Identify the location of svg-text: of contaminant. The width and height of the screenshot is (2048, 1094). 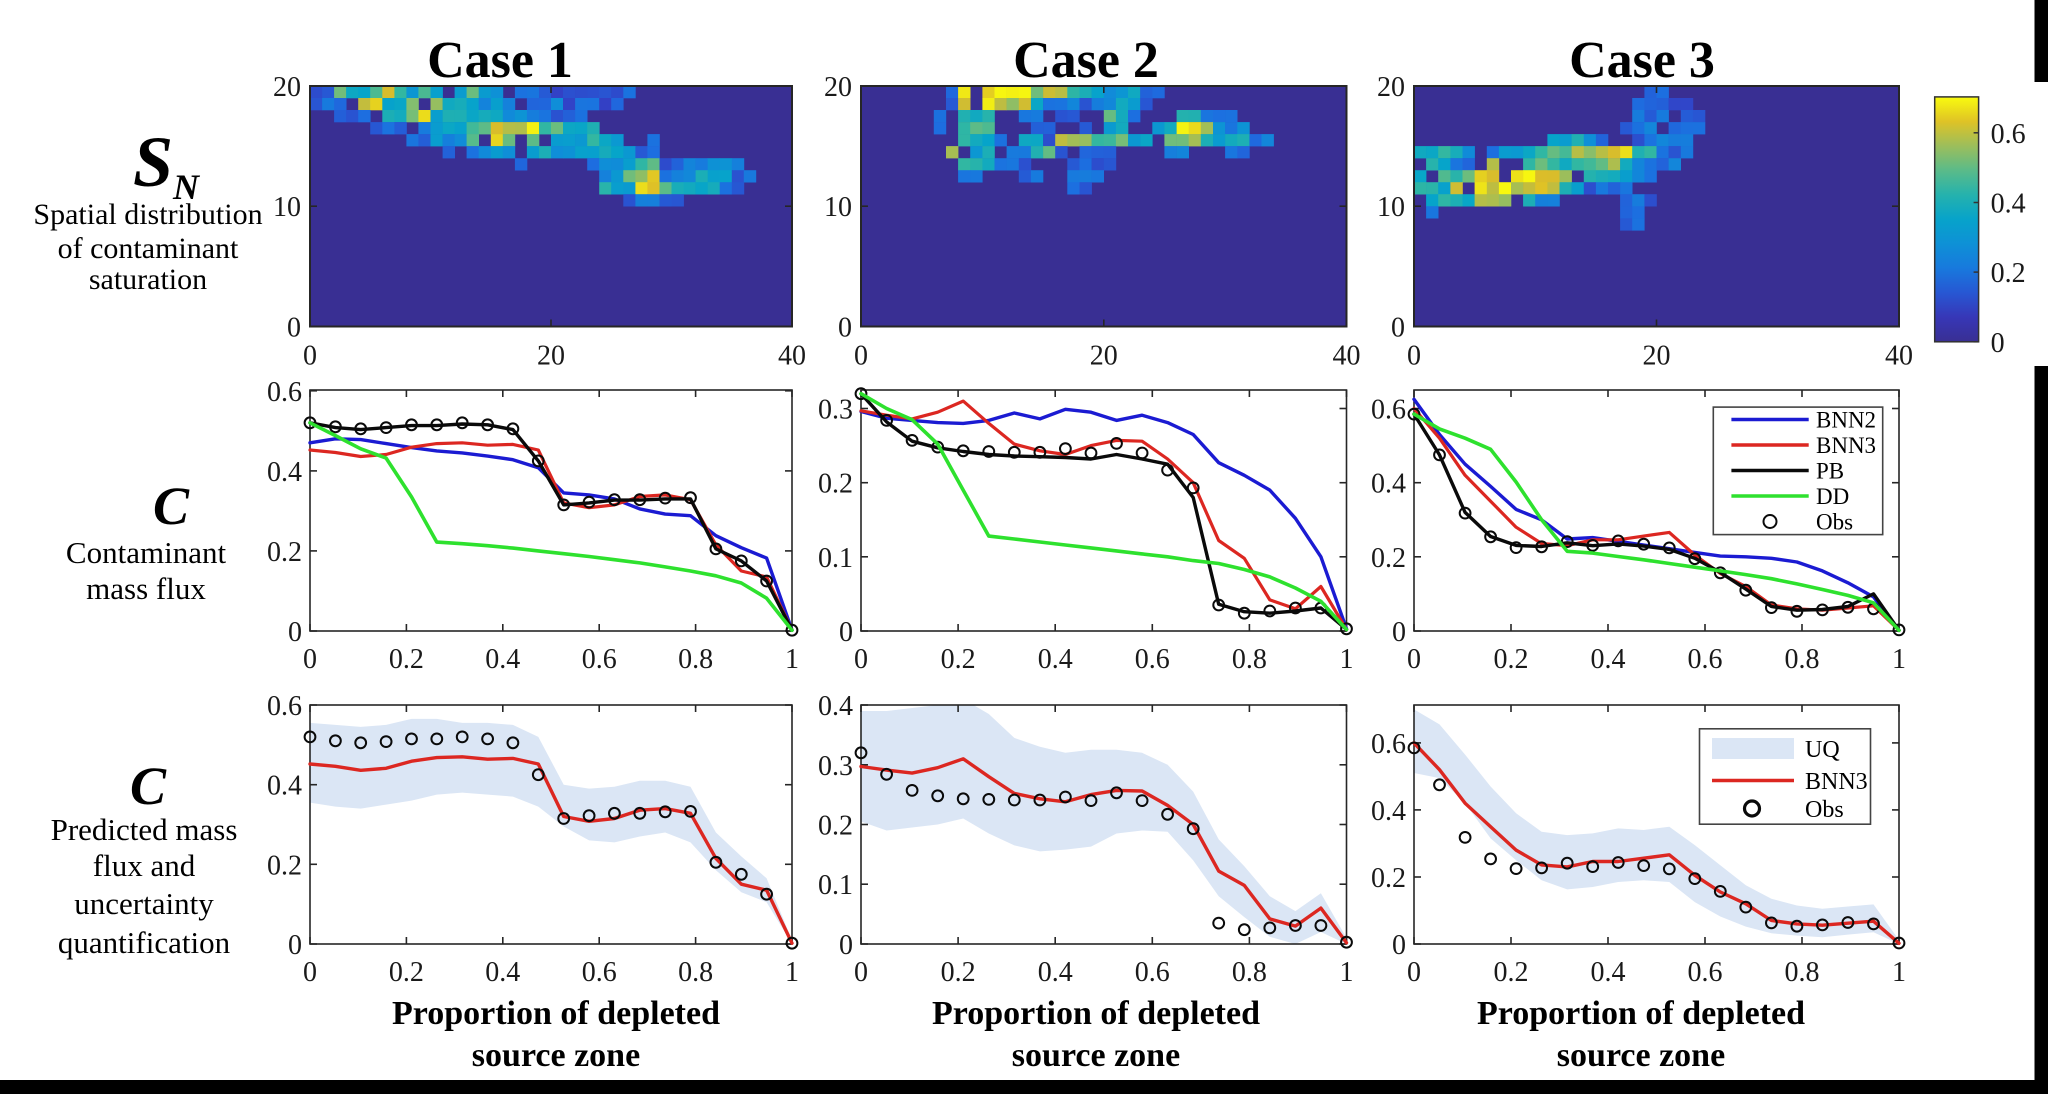
(148, 248).